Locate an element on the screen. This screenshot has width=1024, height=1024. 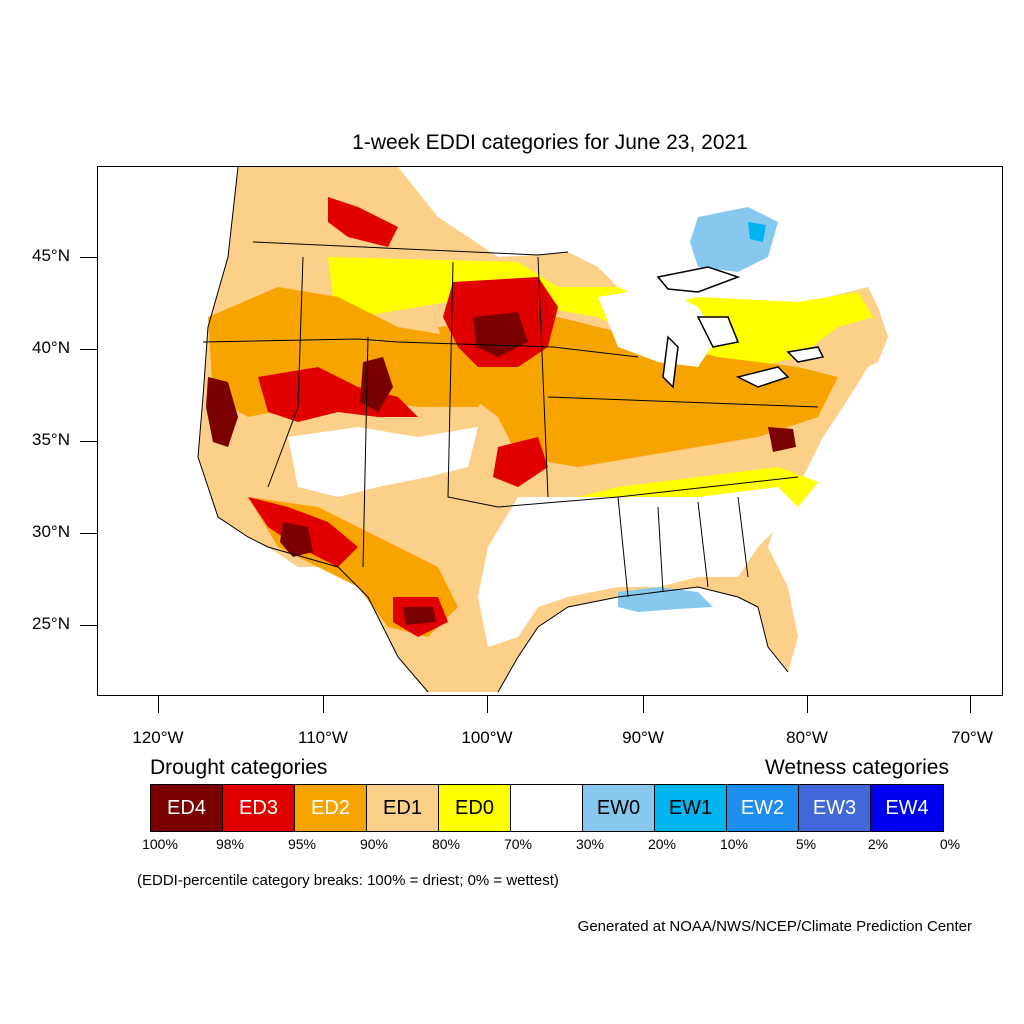
lat-label-30: 30°N is located at coordinates (51, 531).